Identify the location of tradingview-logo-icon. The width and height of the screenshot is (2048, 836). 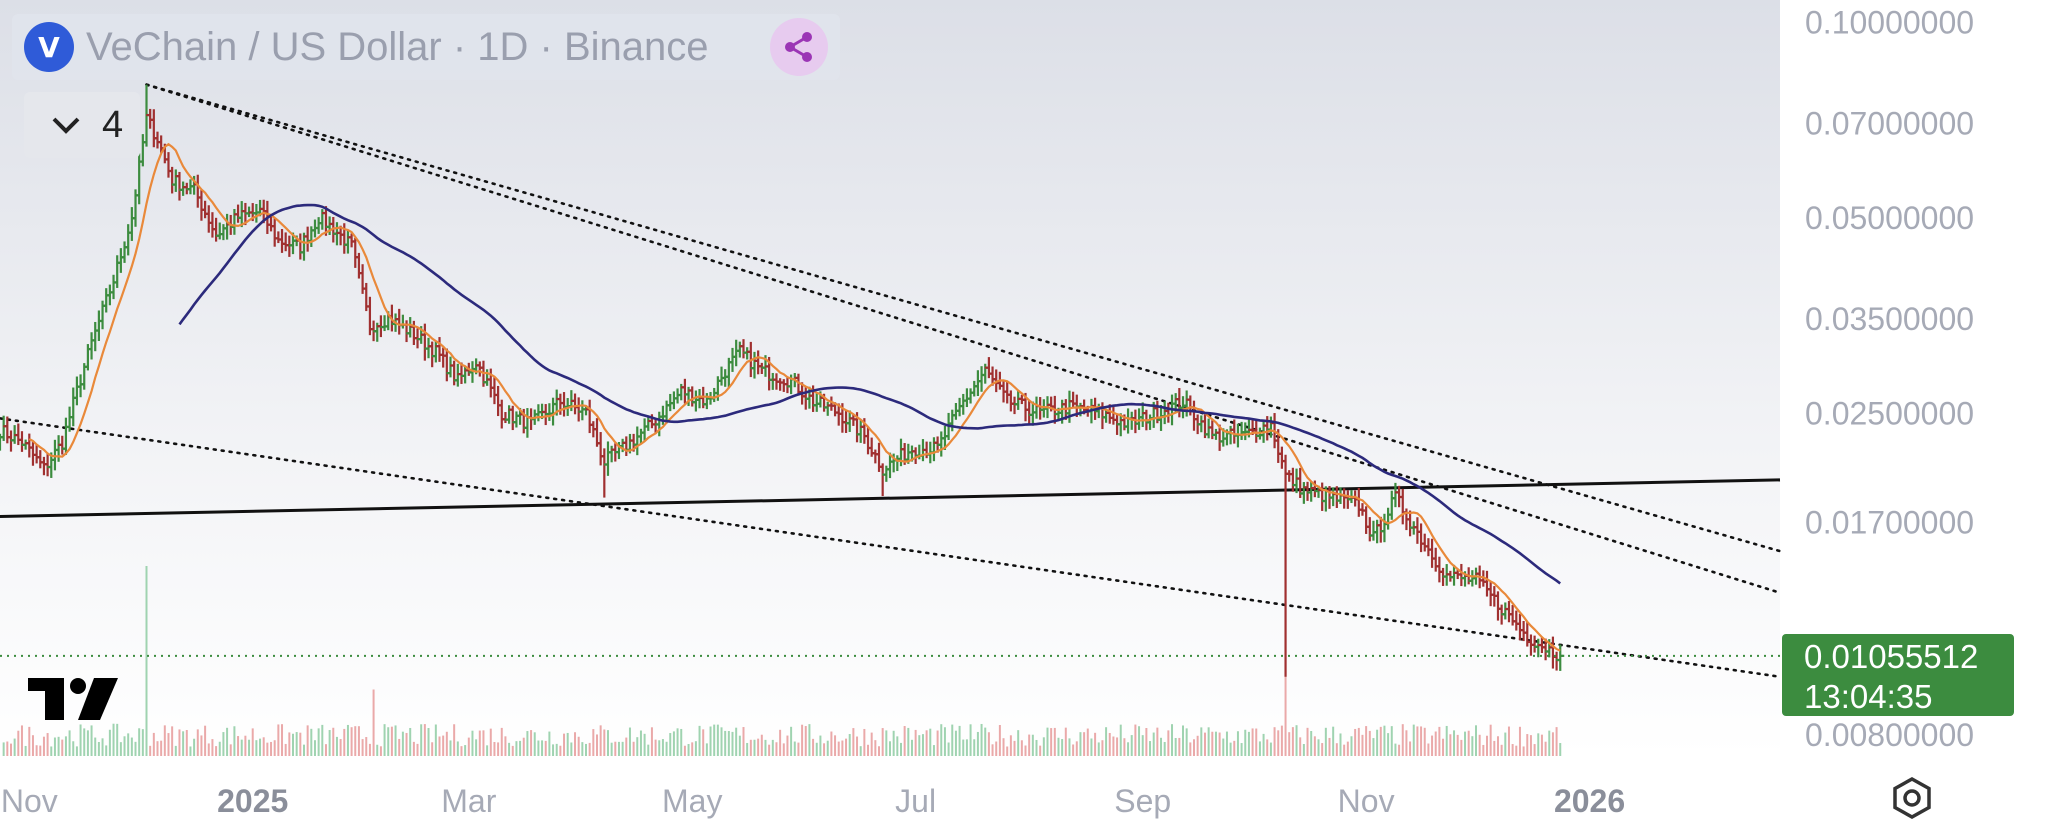
(74, 699).